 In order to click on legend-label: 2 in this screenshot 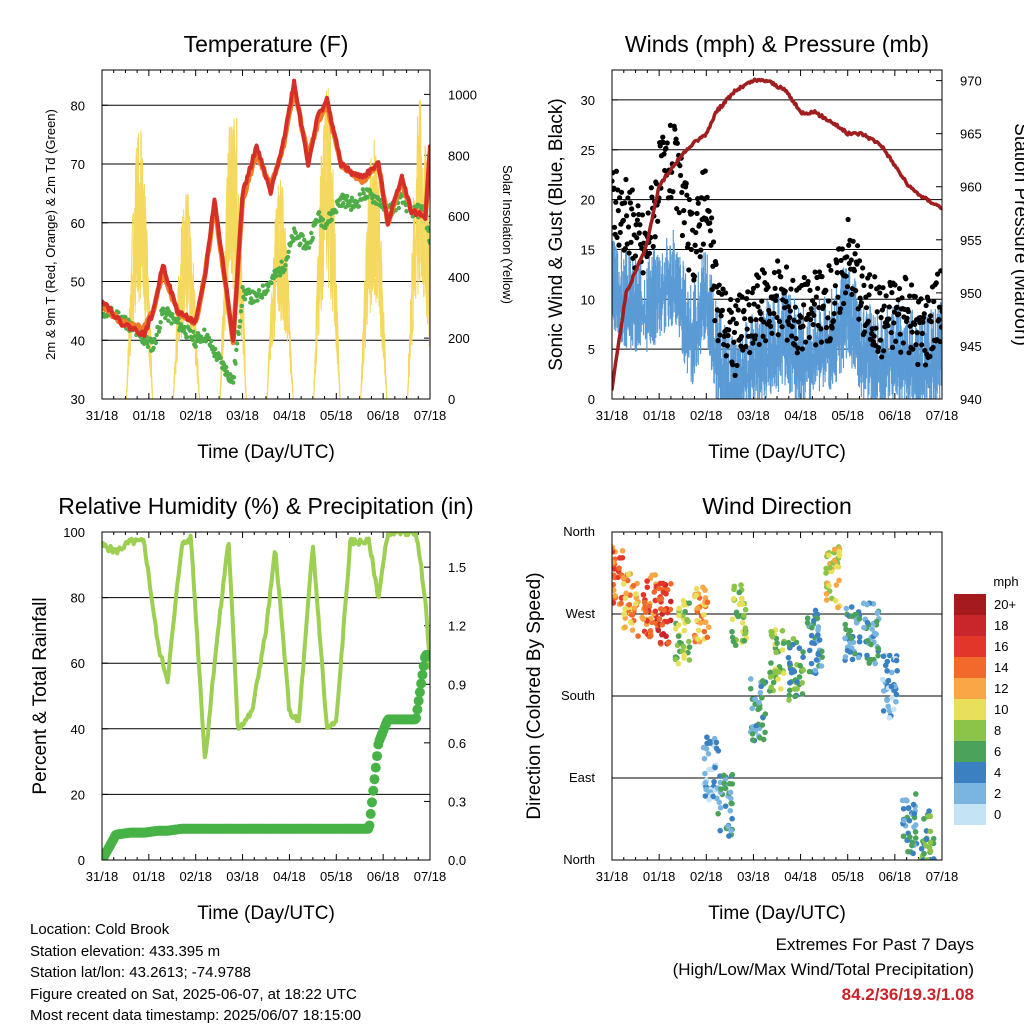, I will do `click(997, 793)`.